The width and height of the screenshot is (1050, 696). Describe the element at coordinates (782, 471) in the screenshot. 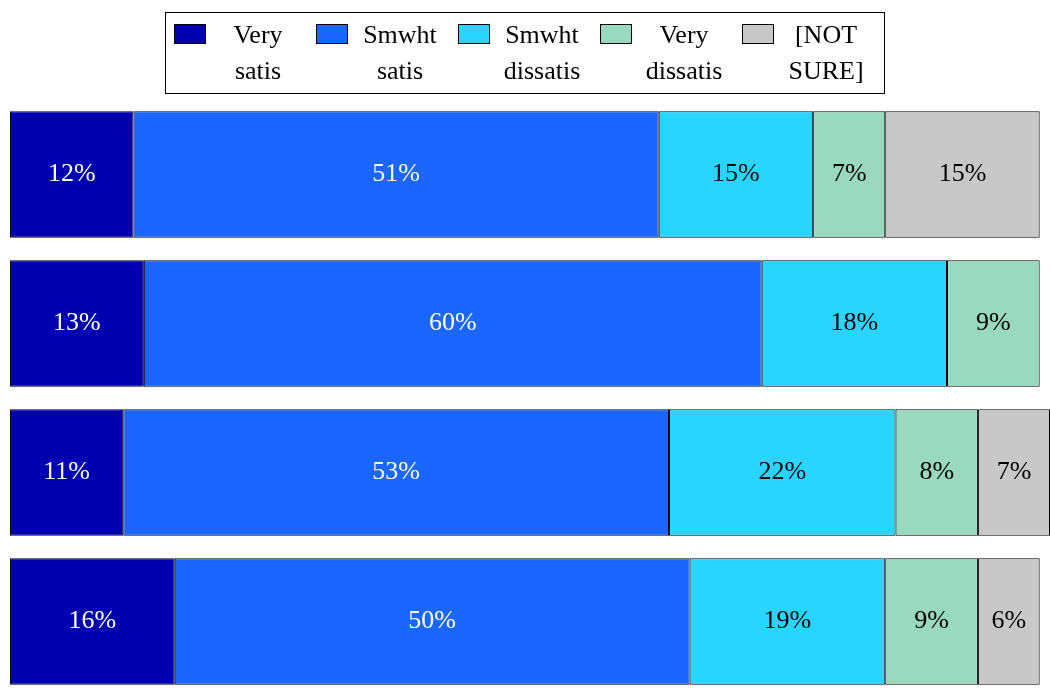

I see `data-label: 22%` at that location.